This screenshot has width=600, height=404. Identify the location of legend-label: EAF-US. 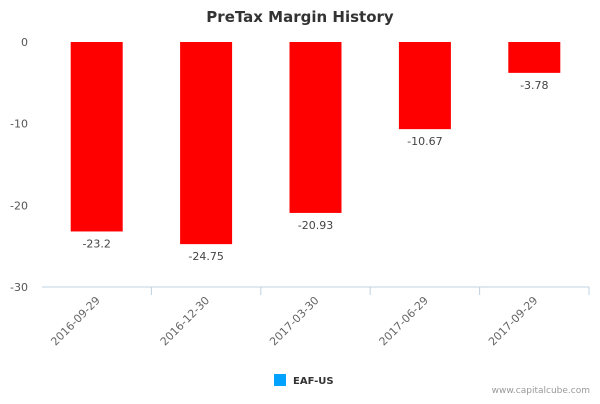
(313, 381).